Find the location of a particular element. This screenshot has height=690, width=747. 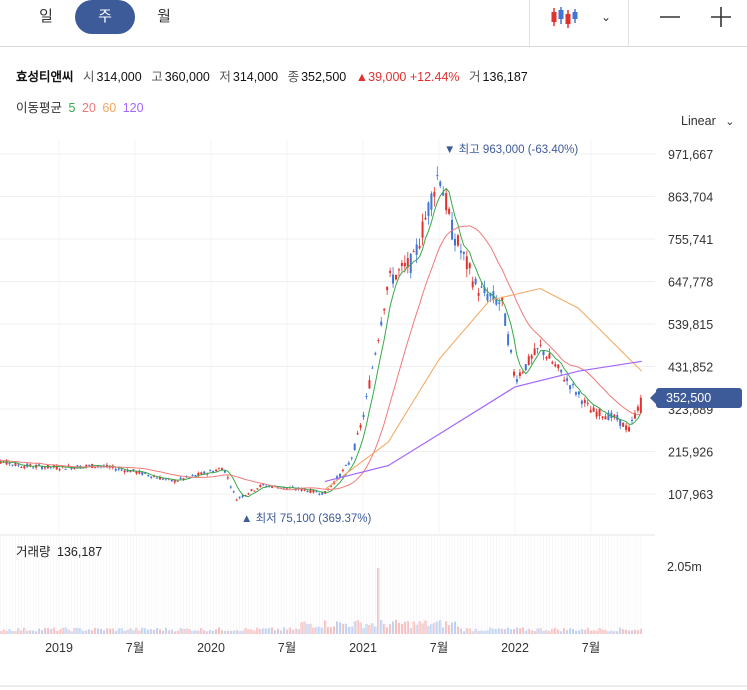

ma-60: 60 is located at coordinates (109, 108).